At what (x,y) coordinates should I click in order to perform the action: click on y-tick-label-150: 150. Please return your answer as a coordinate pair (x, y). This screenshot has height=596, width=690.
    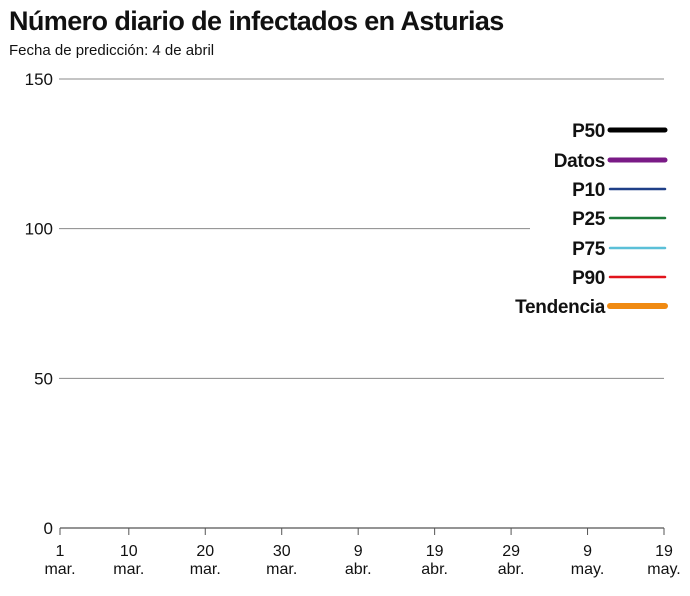
    Looking at the image, I should click on (39, 79).